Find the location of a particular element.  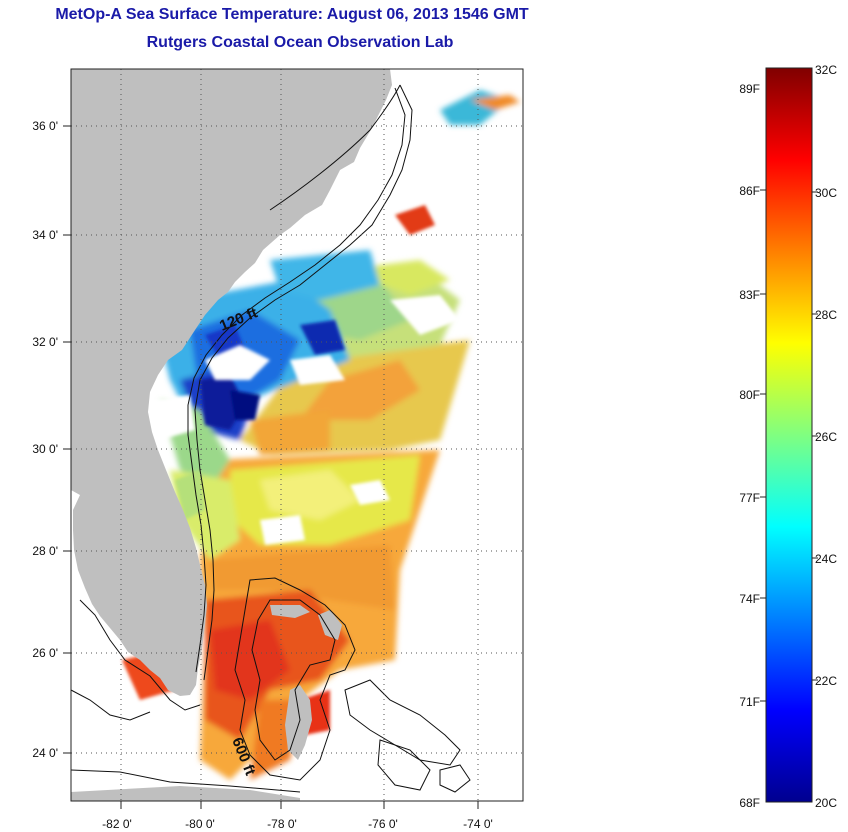

colorbar-gradient is located at coordinates (789, 435).